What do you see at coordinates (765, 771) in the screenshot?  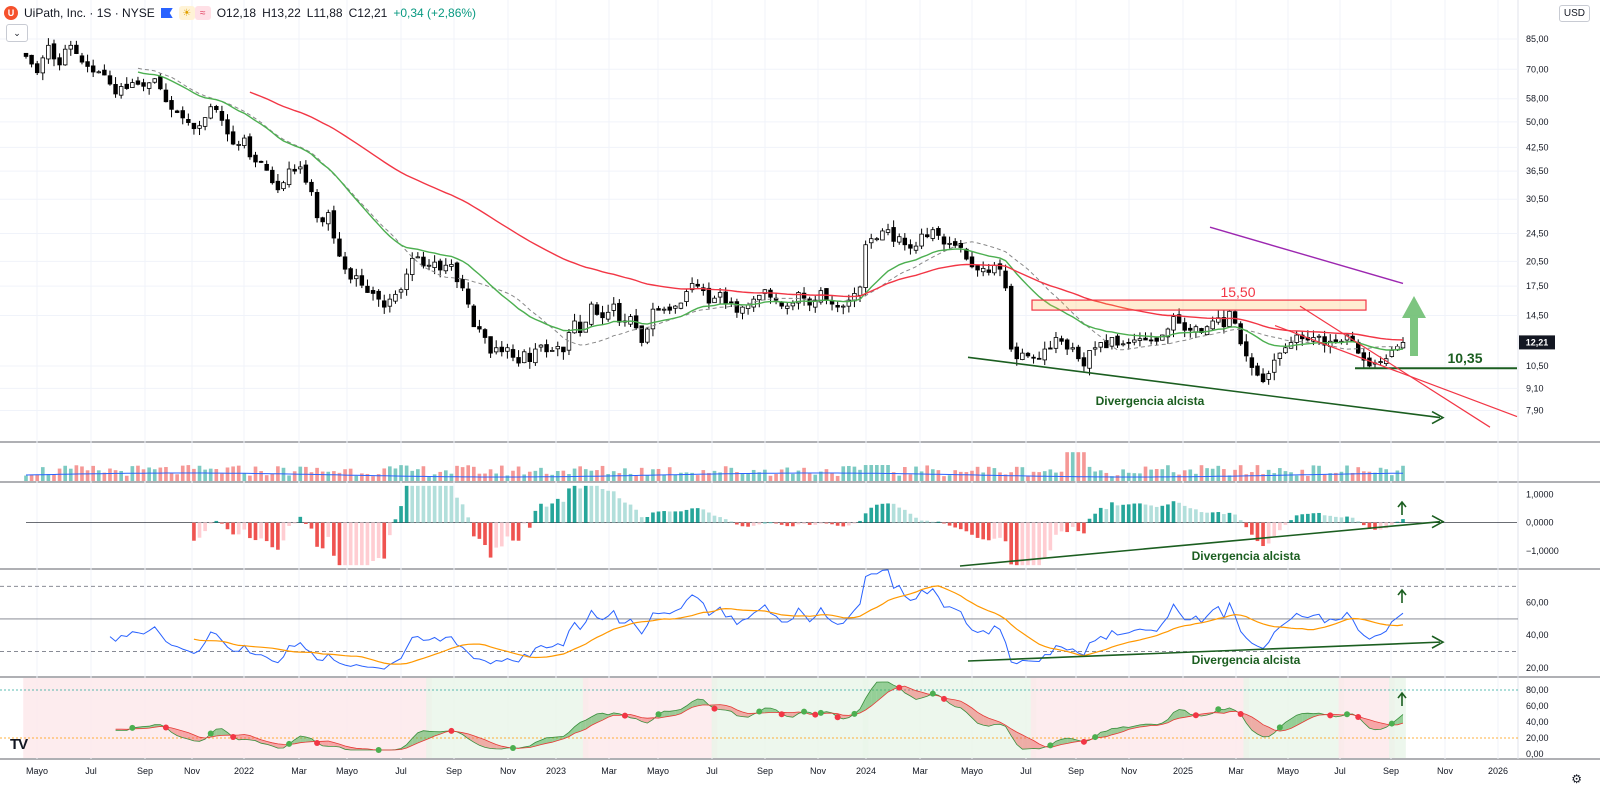 I see `x-axis-tick-label: Sep` at bounding box center [765, 771].